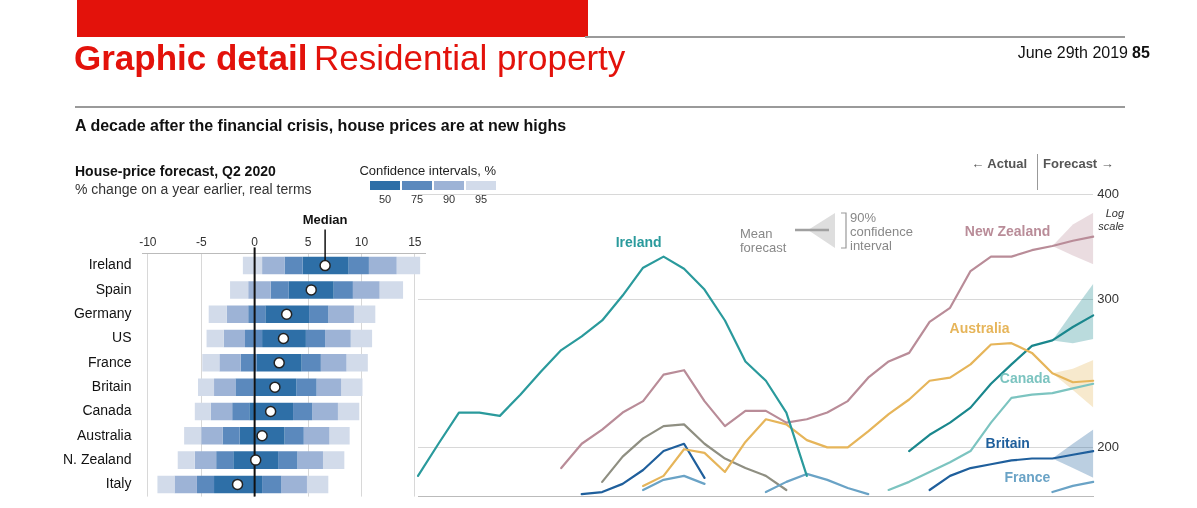  What do you see at coordinates (1007, 230) in the screenshot?
I see `series-label: New Zealand` at bounding box center [1007, 230].